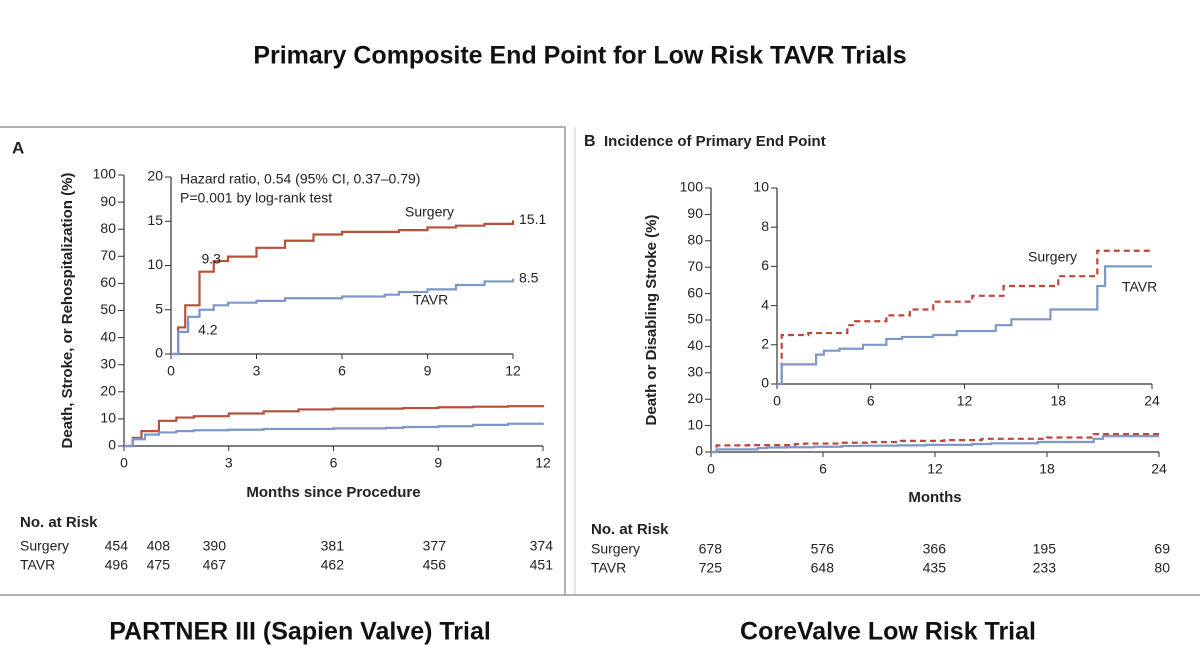 The width and height of the screenshot is (1200, 668). Describe the element at coordinates (765, 344) in the screenshot. I see `y-tick-label: 2` at that location.